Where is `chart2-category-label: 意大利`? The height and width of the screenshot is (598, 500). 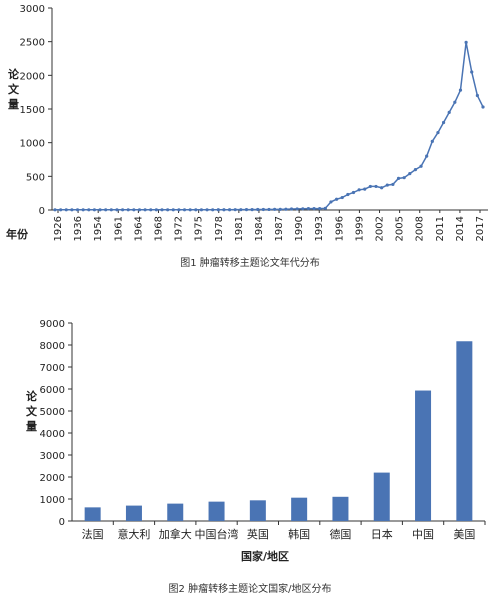 chart2-category-label: 意大利 is located at coordinates (133, 534).